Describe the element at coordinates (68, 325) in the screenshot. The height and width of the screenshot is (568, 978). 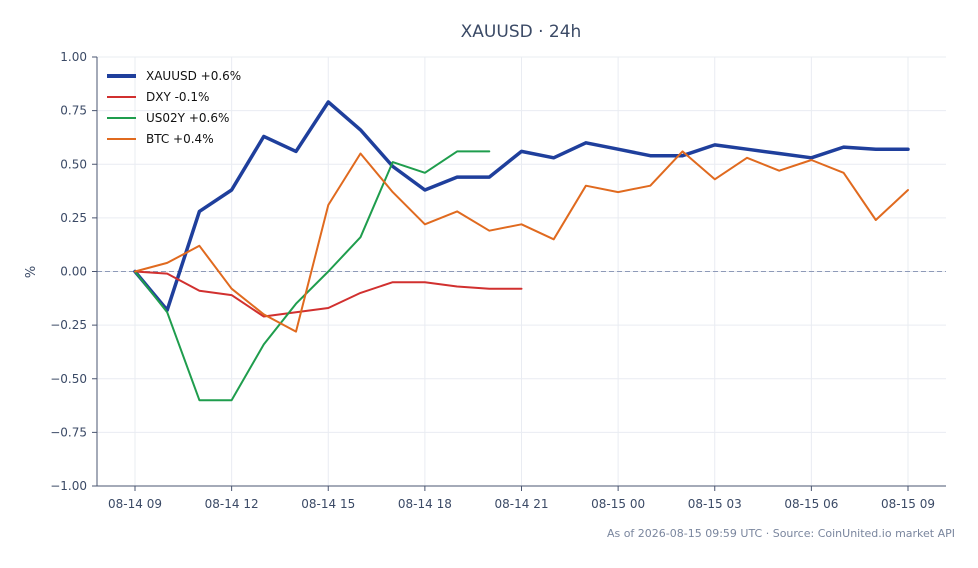
I see `y-tick-label: −0.25` at that location.